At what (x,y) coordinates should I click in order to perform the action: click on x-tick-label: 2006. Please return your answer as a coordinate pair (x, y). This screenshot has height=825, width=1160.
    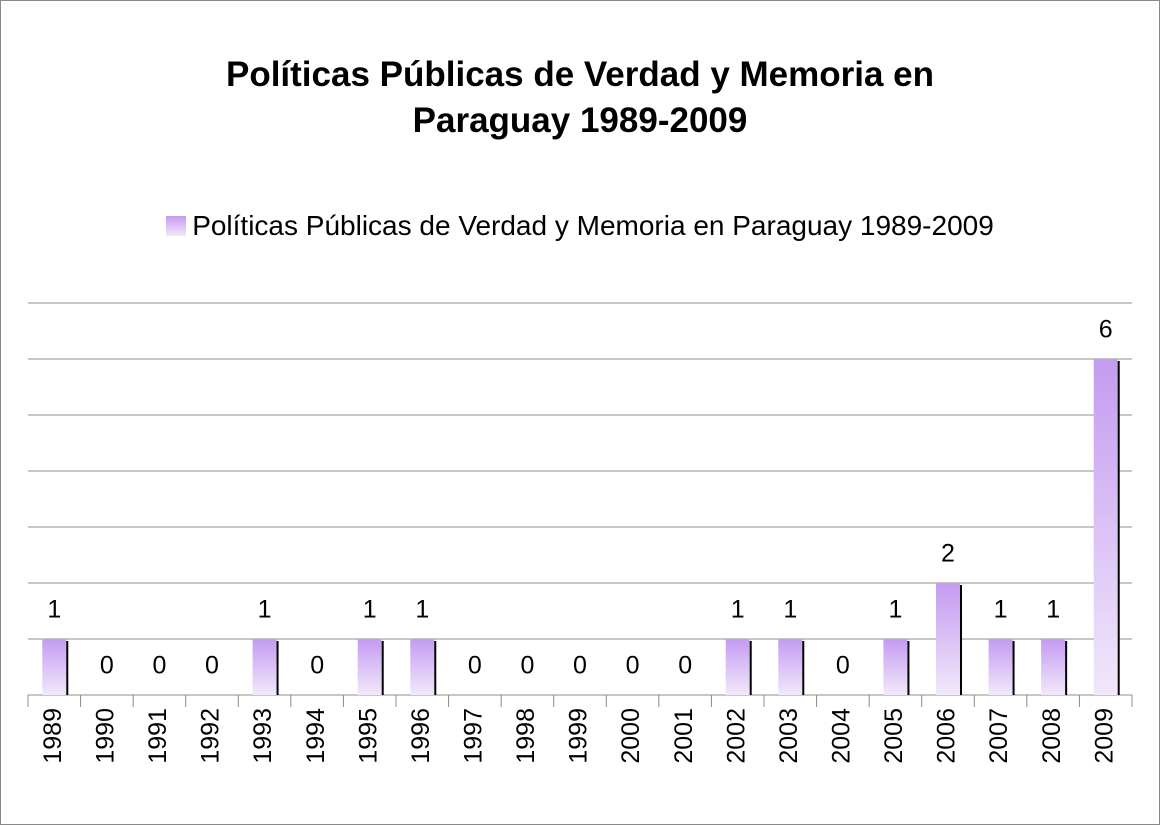
    Looking at the image, I should click on (947, 736).